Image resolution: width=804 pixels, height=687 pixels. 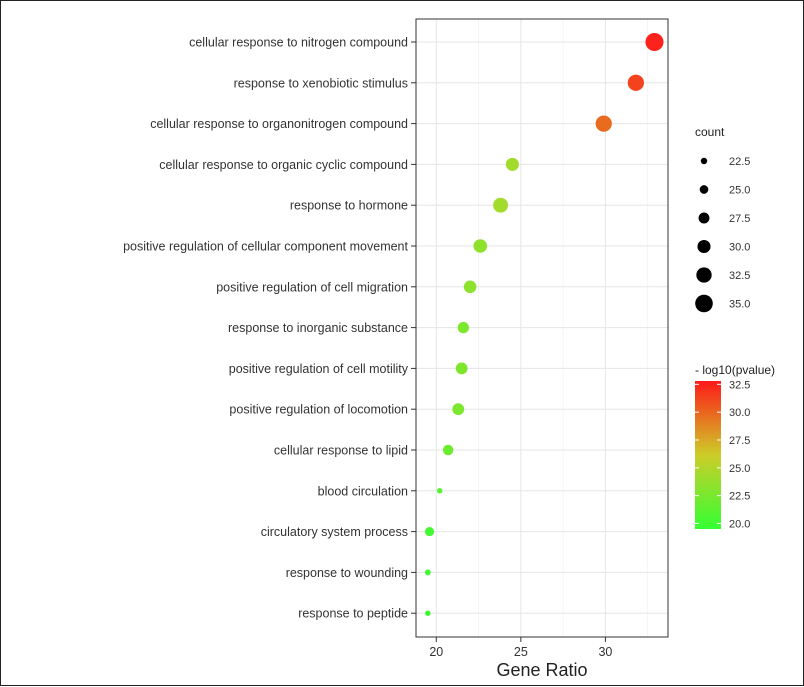 What do you see at coordinates (312, 287) in the screenshot?
I see `term-label: positive regulation of cell migration` at bounding box center [312, 287].